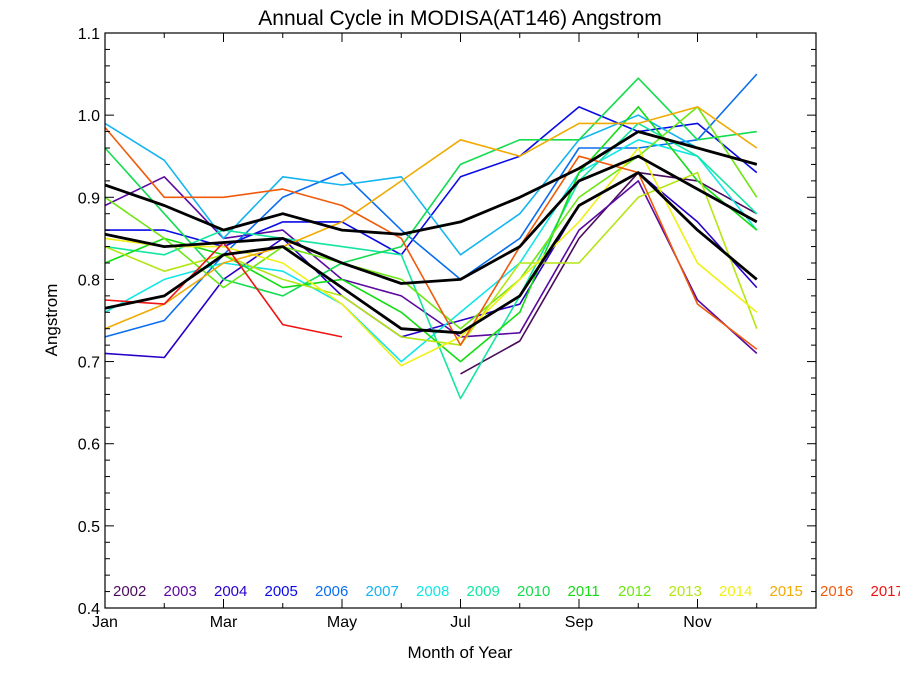  What do you see at coordinates (460, 622) in the screenshot?
I see `x-tick-label: Jul` at bounding box center [460, 622].